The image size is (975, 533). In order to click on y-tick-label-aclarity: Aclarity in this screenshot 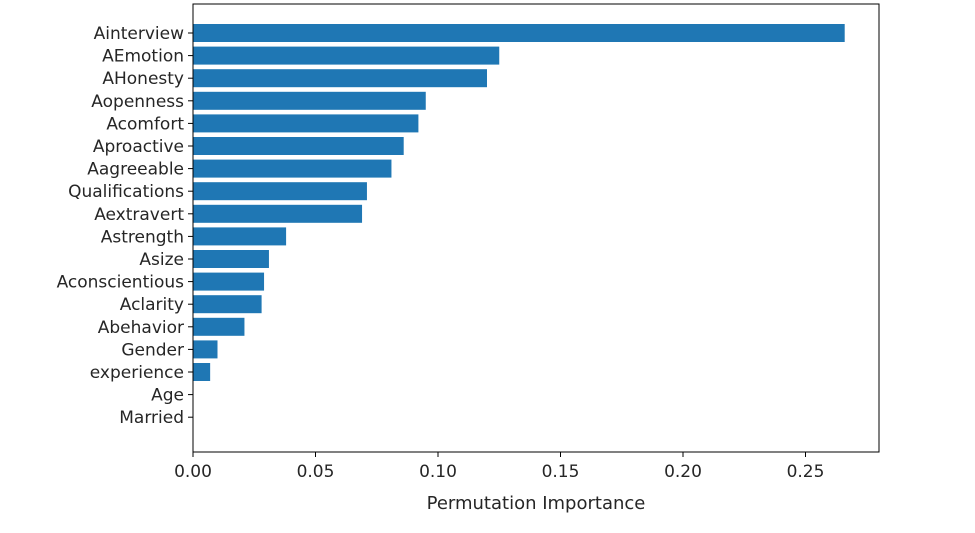, I will do `click(152, 305)`.